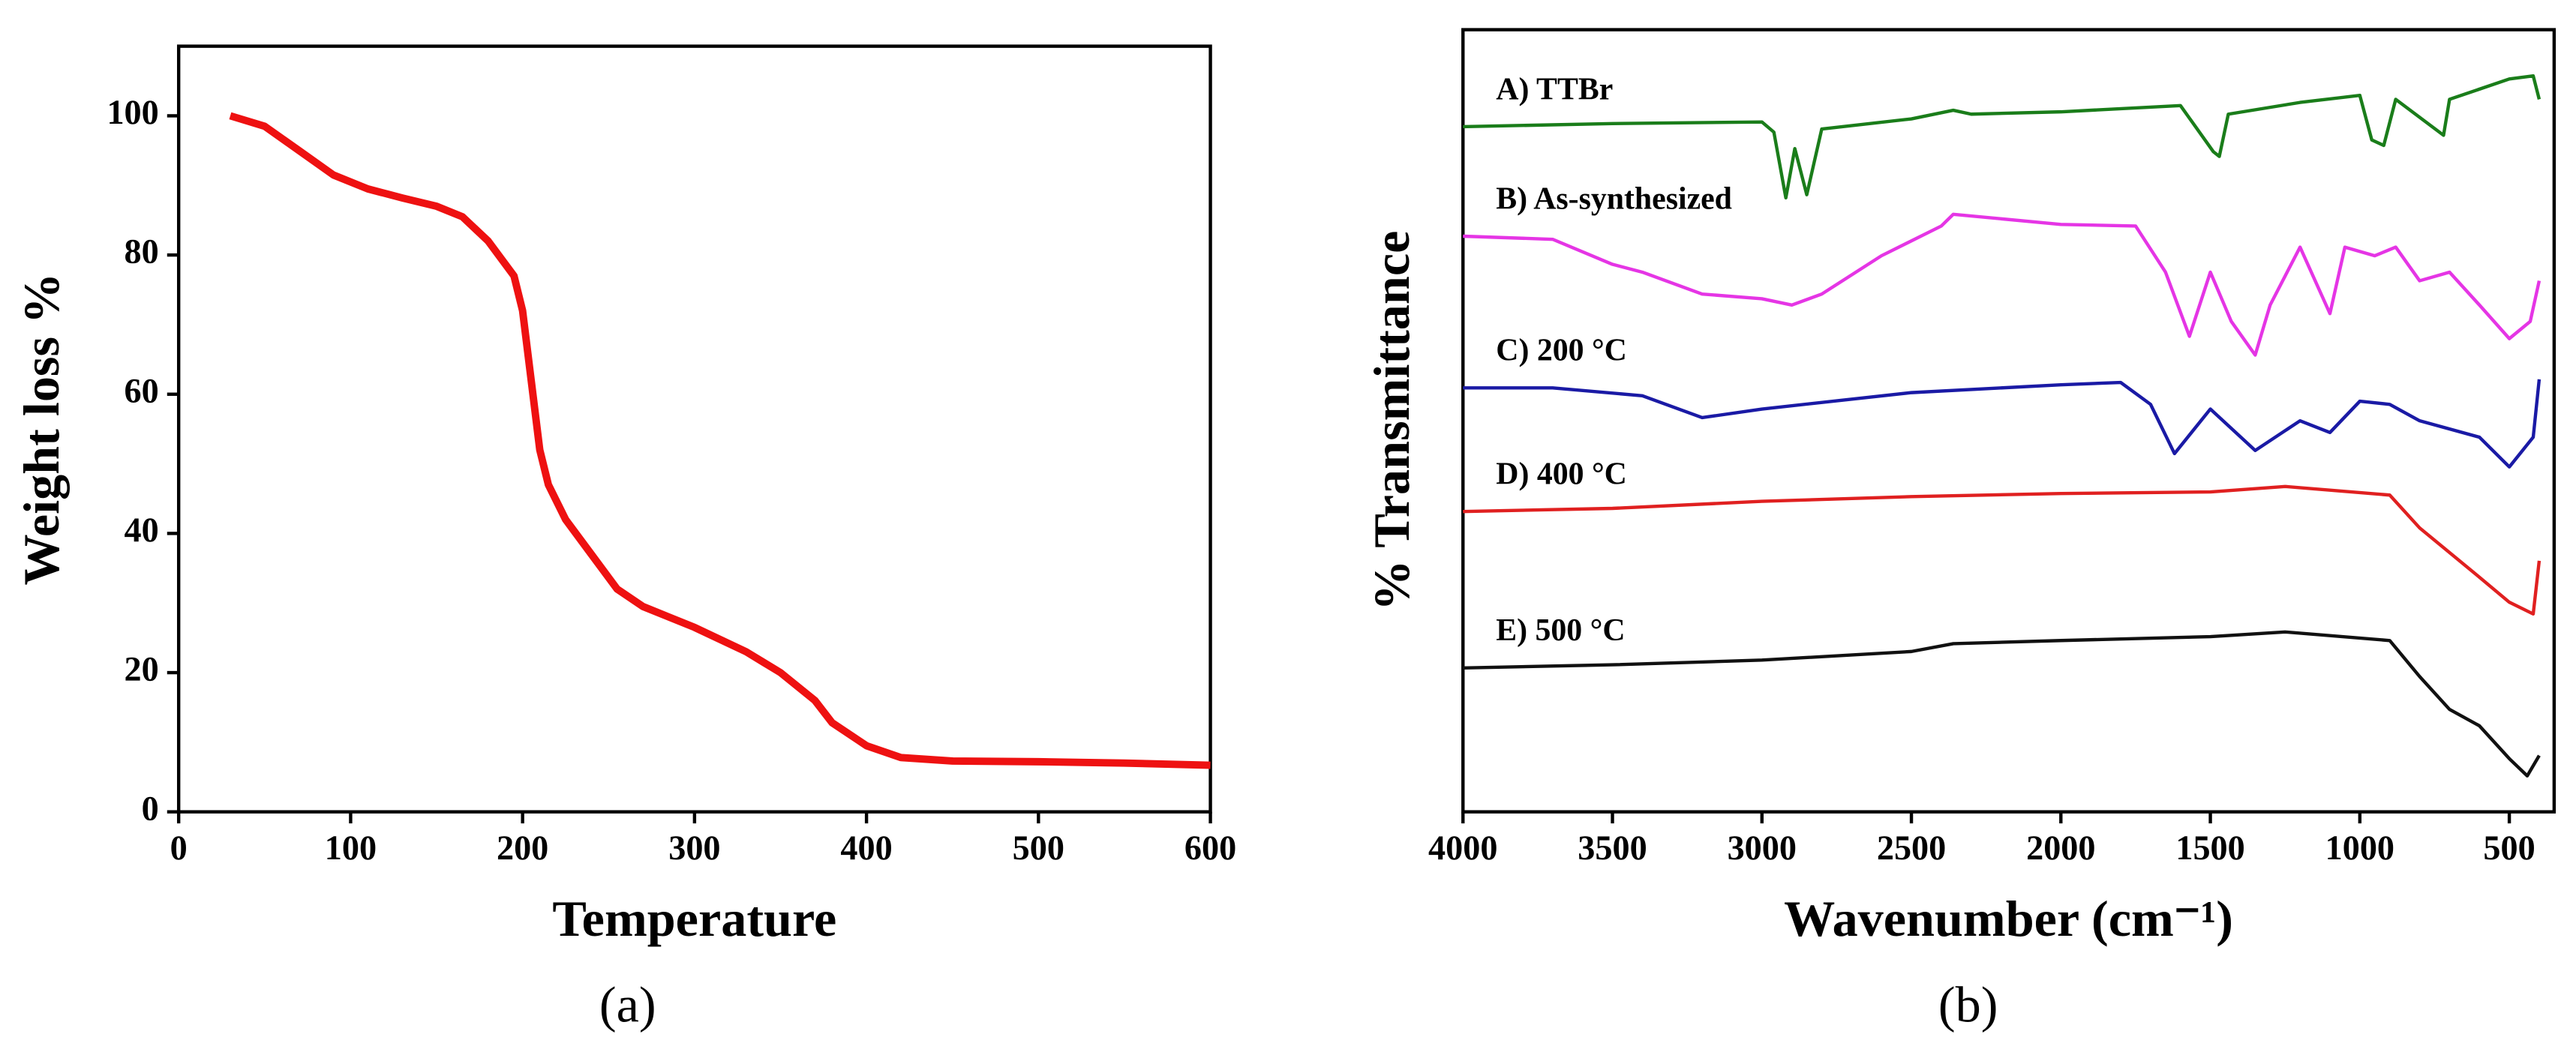 The height and width of the screenshot is (1061, 2576). I want to click on y-tick-label: 80, so click(142, 251).